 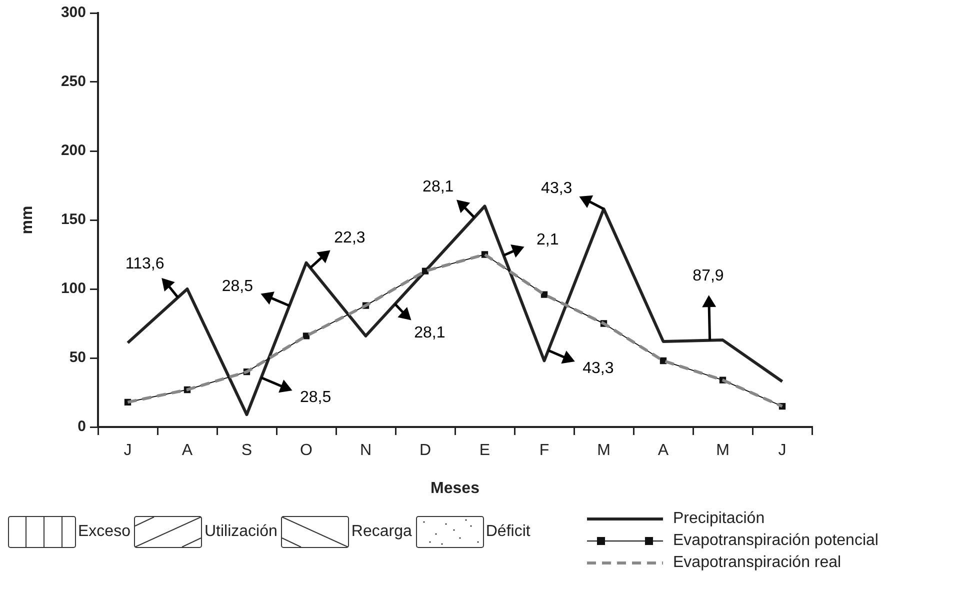 I want to click on legend-label: Evapotranspiración potencial, so click(x=775, y=541).